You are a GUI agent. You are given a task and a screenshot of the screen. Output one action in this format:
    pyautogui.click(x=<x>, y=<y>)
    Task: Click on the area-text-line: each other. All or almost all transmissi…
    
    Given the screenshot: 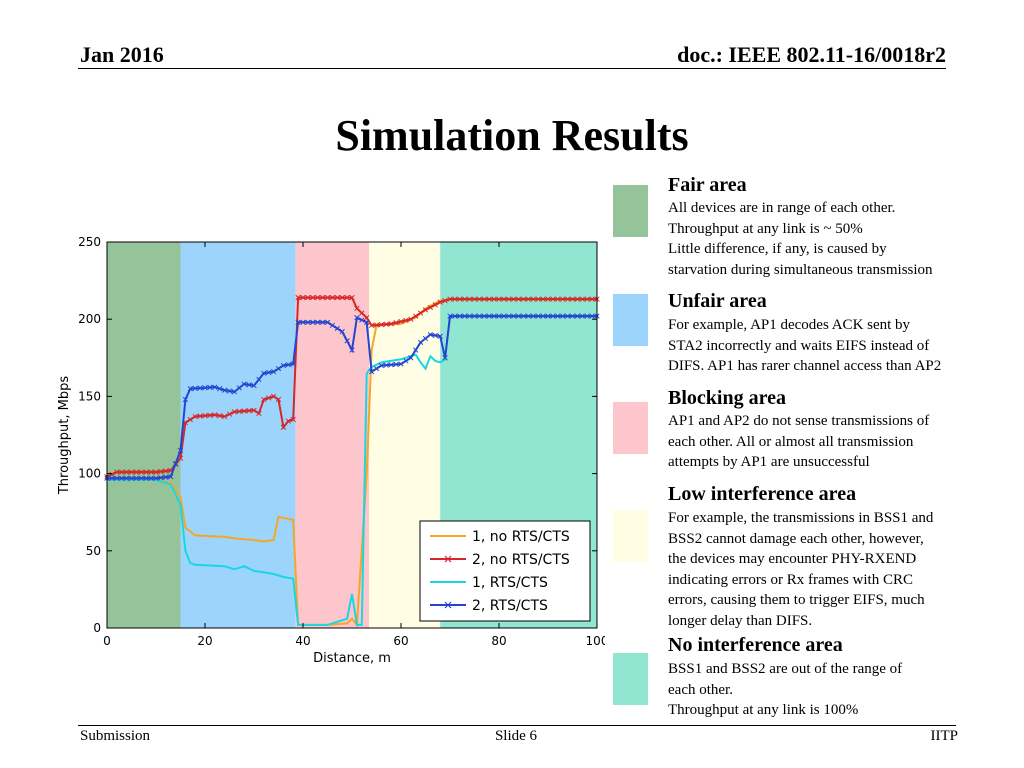 What is the action you would take?
    pyautogui.click(x=791, y=441)
    